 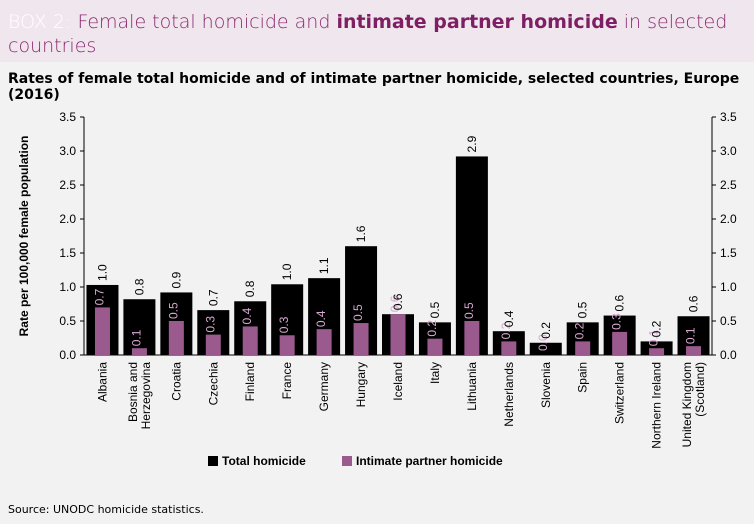 What do you see at coordinates (395, 303) in the screenshot?
I see `ipv-value-label: 0.6` at bounding box center [395, 303].